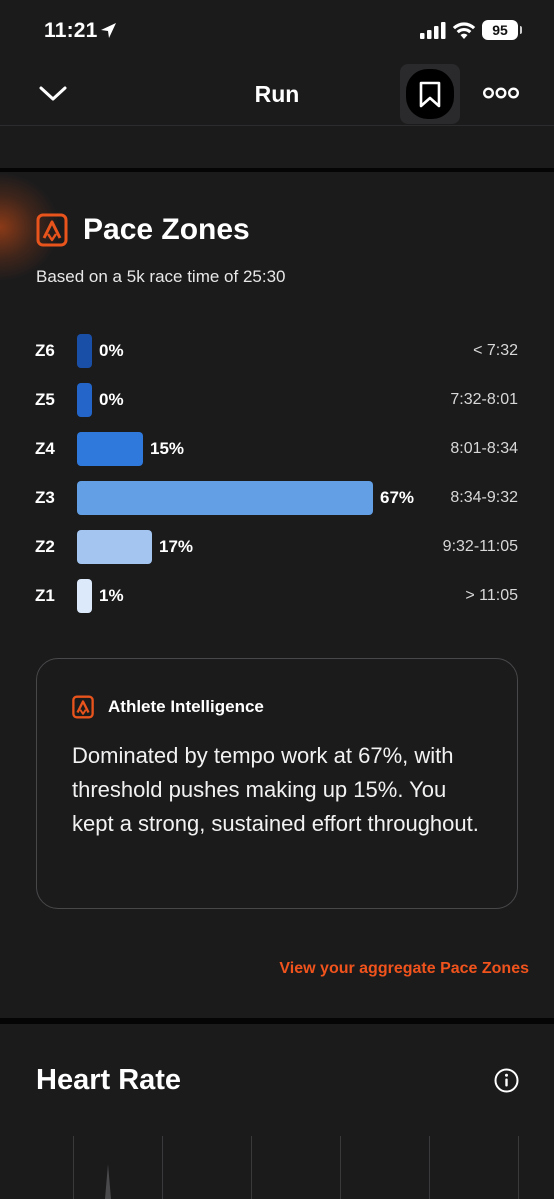 Image resolution: width=554 pixels, height=1199 pixels. Describe the element at coordinates (480, 546) in the screenshot. I see `zone-pace-range: 9:32-11:05` at that location.